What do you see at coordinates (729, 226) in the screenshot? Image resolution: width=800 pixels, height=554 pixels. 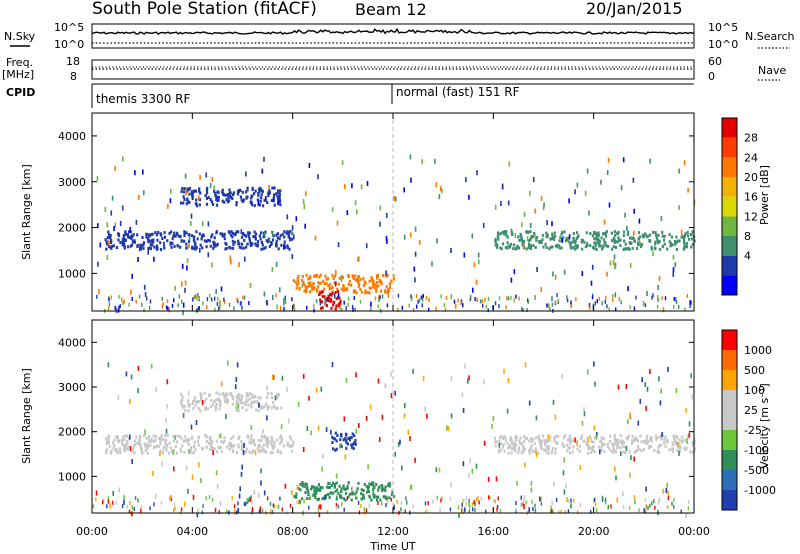 I see `colorbar-segment` at bounding box center [729, 226].